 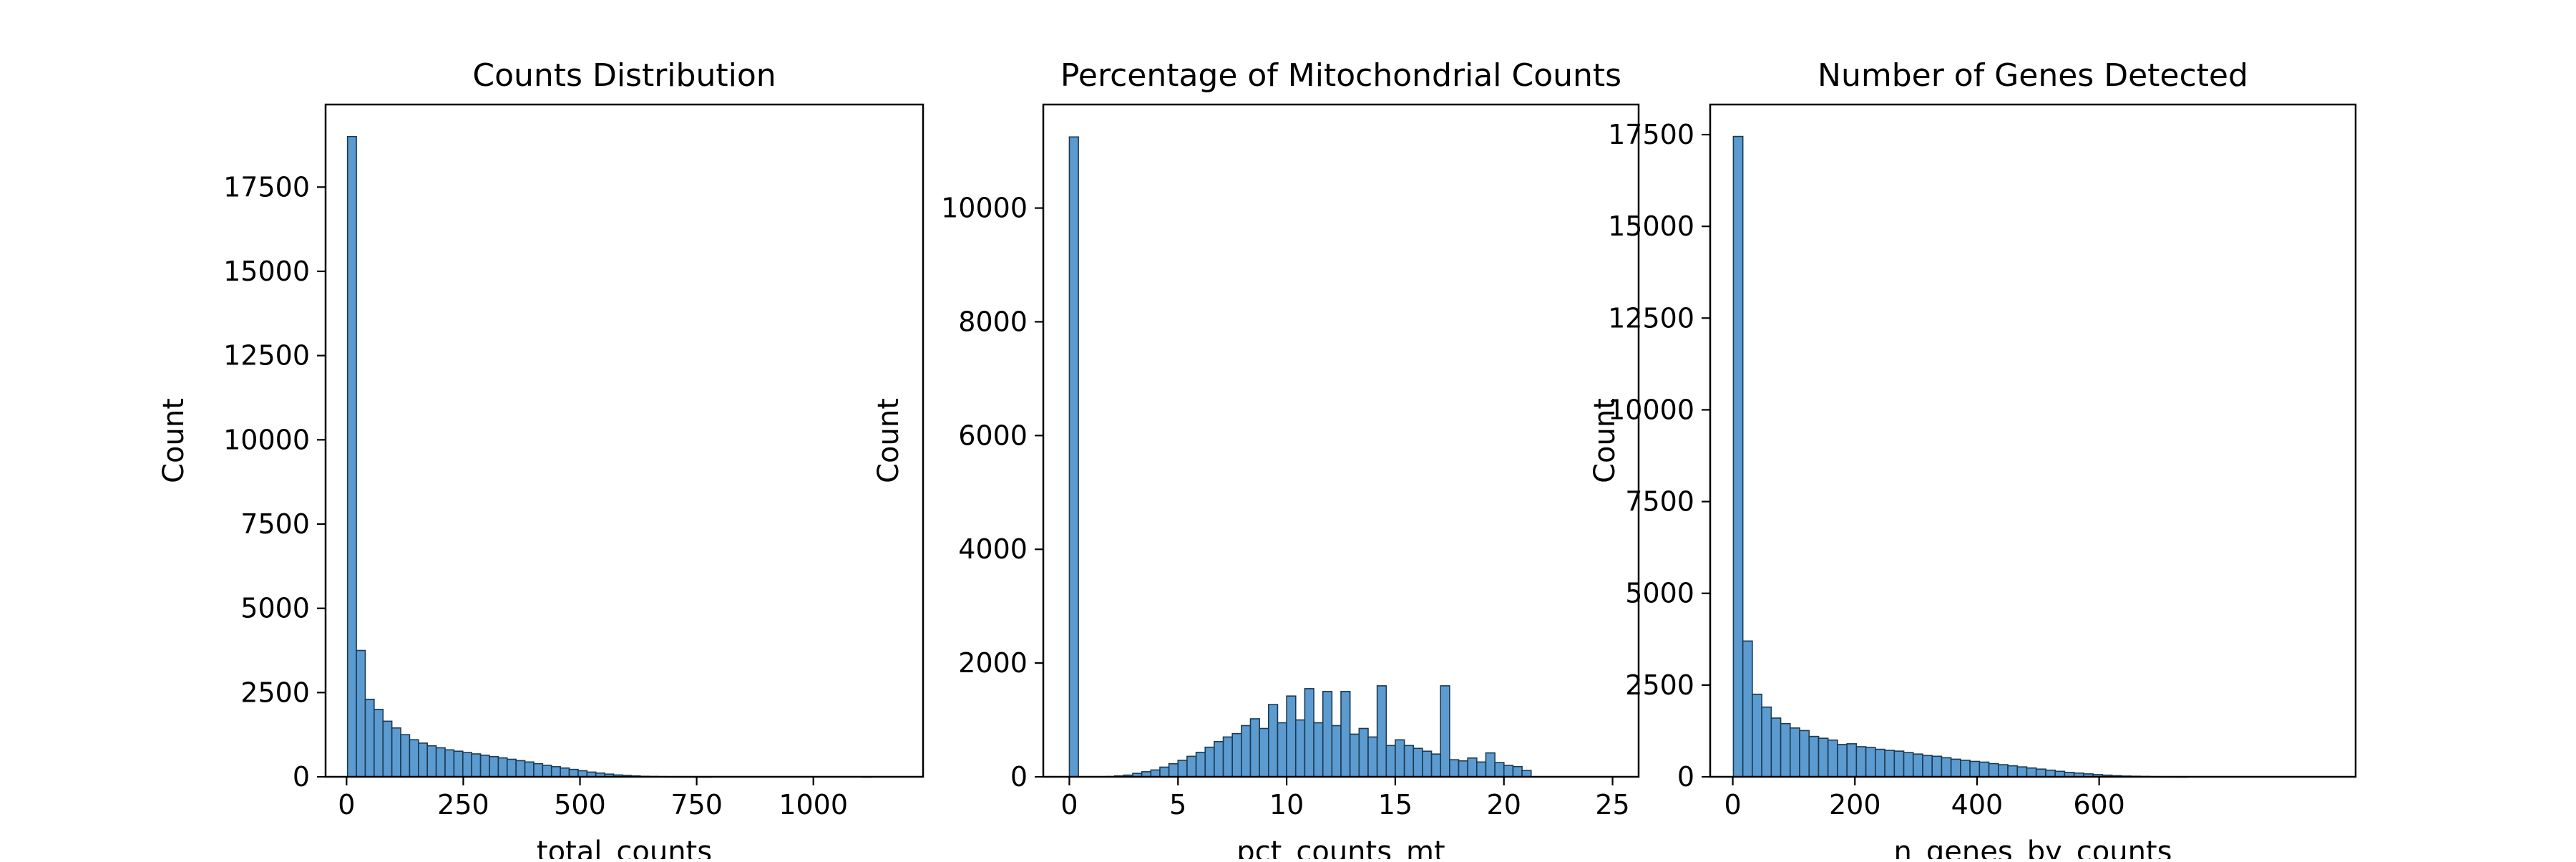 What do you see at coordinates (1855, 804) in the screenshot?
I see `x-tick-label: 200` at bounding box center [1855, 804].